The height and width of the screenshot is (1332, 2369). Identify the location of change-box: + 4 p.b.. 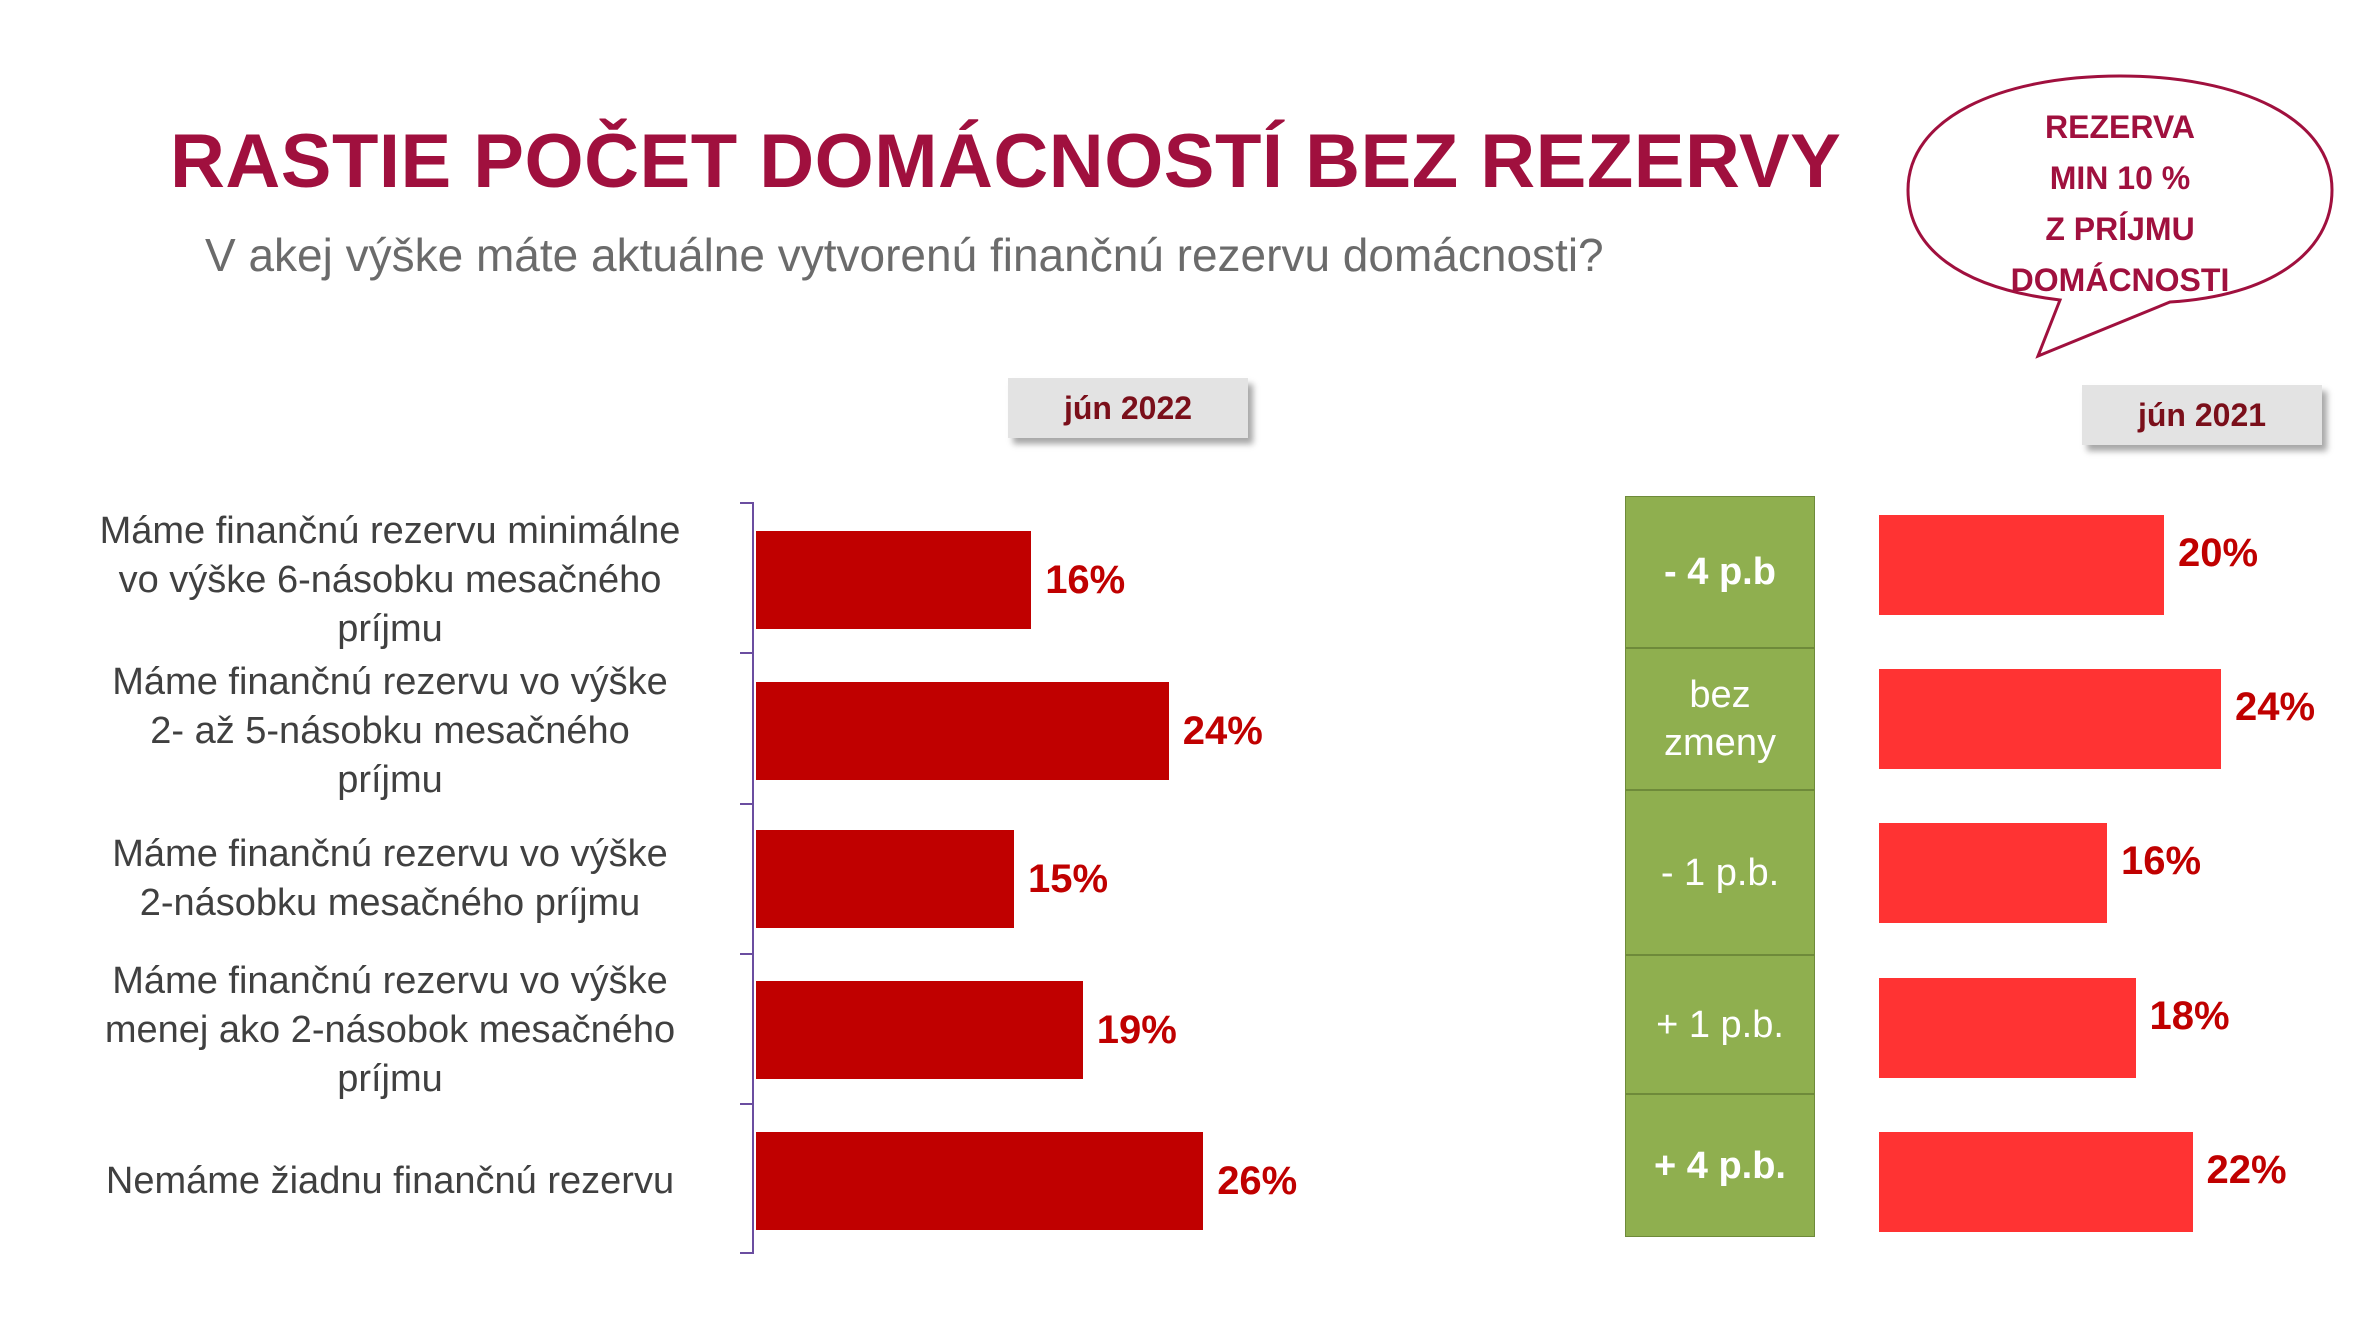
(1720, 1165).